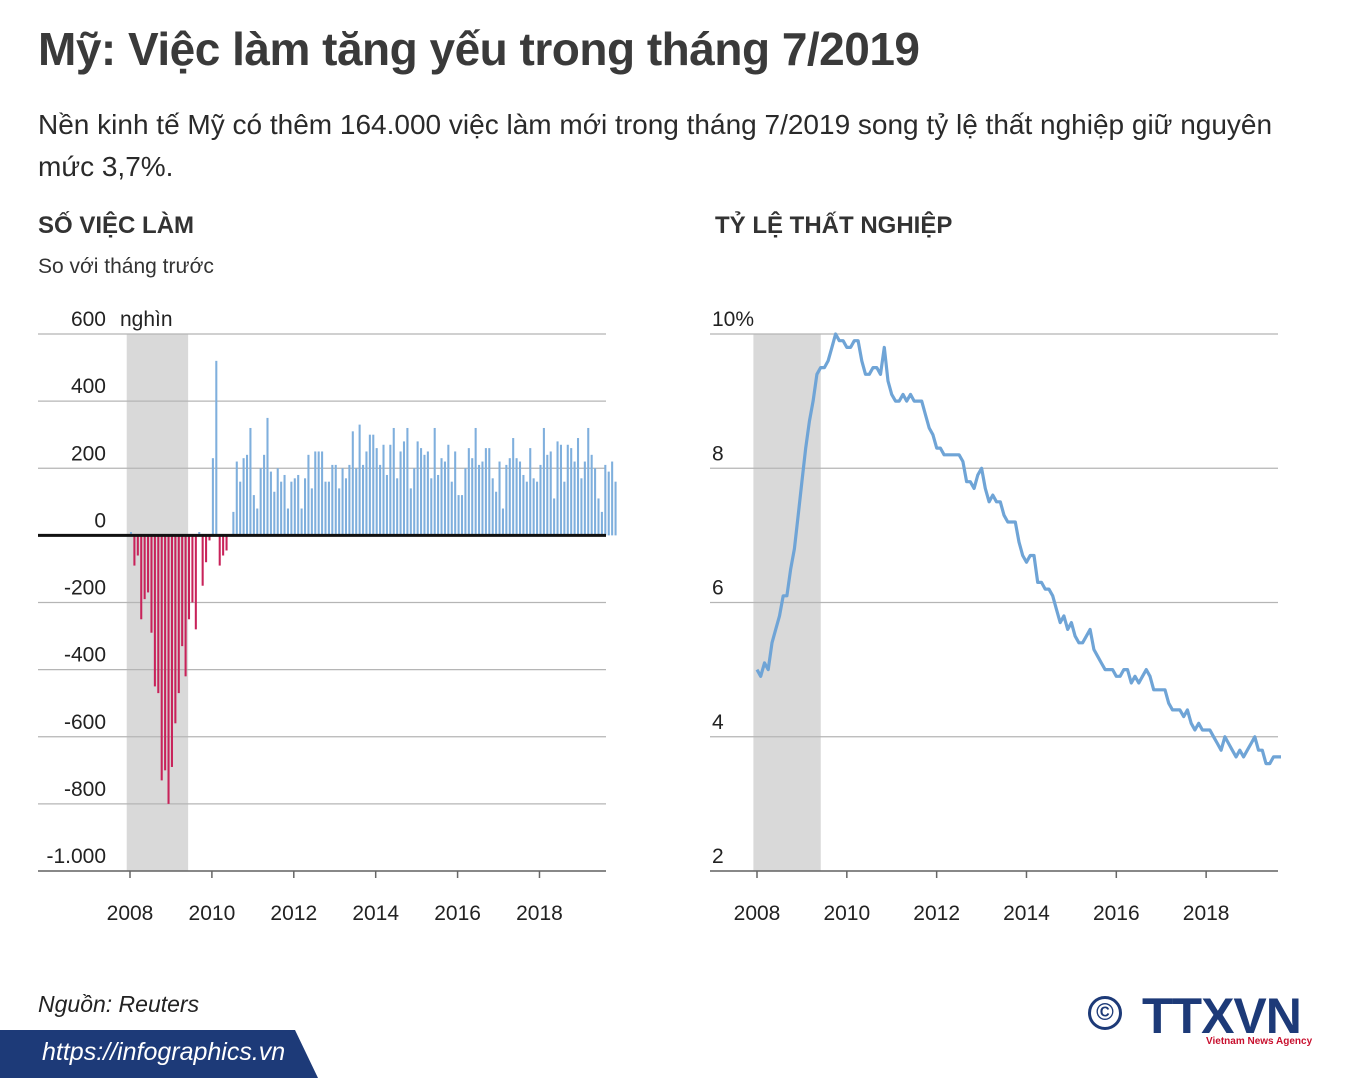 This screenshot has height=1078, width=1363. What do you see at coordinates (834, 225) in the screenshot?
I see `unemployment-chart-title: TỶ LỆ THẤT NGHIỆP` at bounding box center [834, 225].